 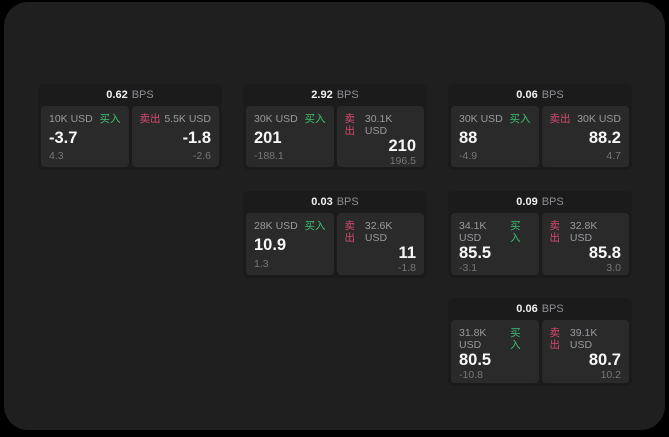 What do you see at coordinates (468, 156) in the screenshot?
I see `buy-delta: -4.9` at bounding box center [468, 156].